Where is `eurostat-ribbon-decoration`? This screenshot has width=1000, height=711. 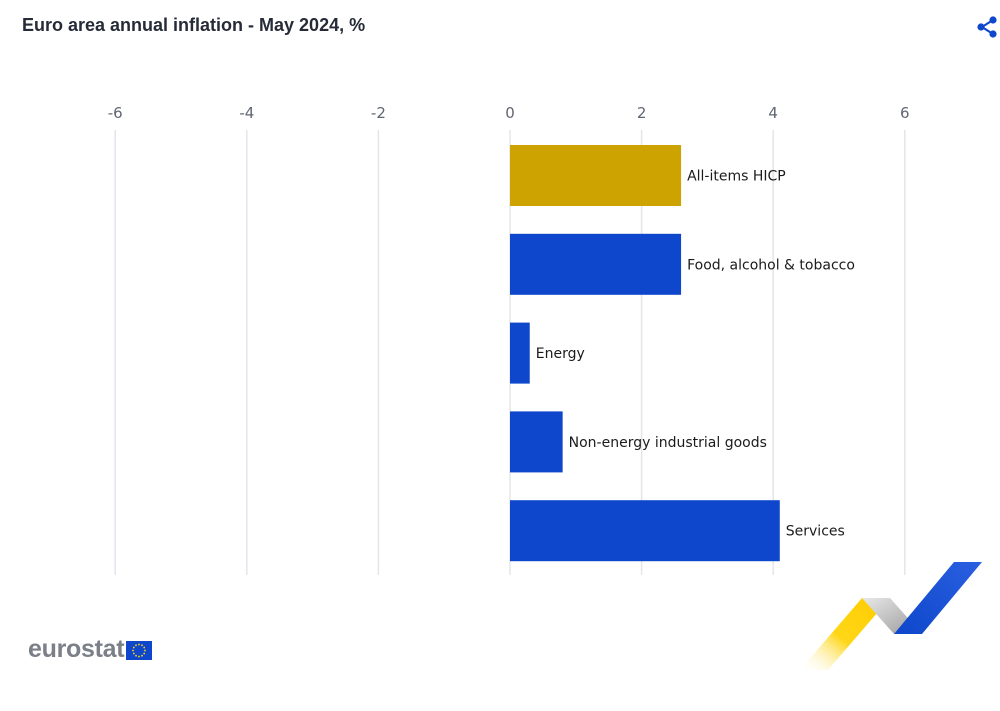 eurostat-ribbon-decoration is located at coordinates (891, 616).